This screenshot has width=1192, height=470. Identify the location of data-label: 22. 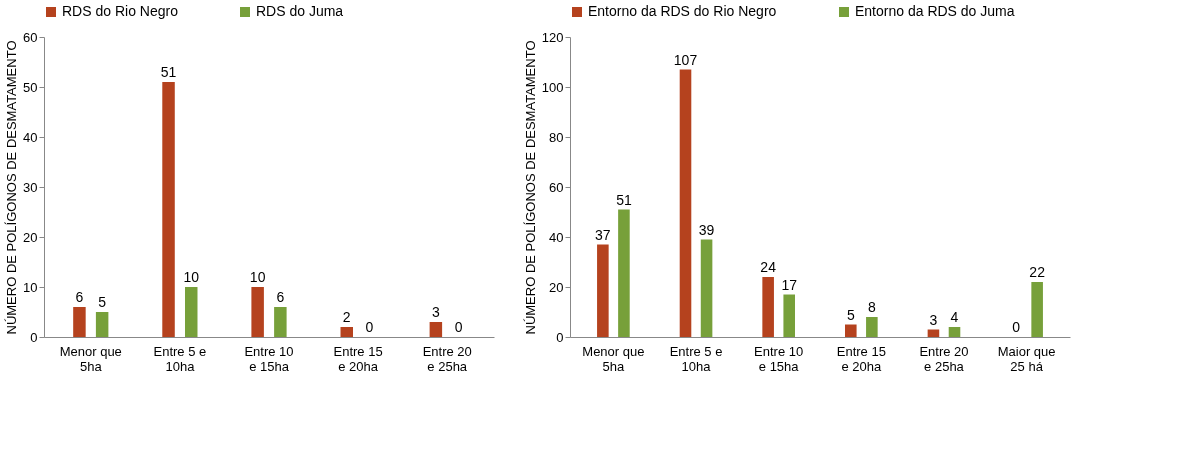
(1037, 272).